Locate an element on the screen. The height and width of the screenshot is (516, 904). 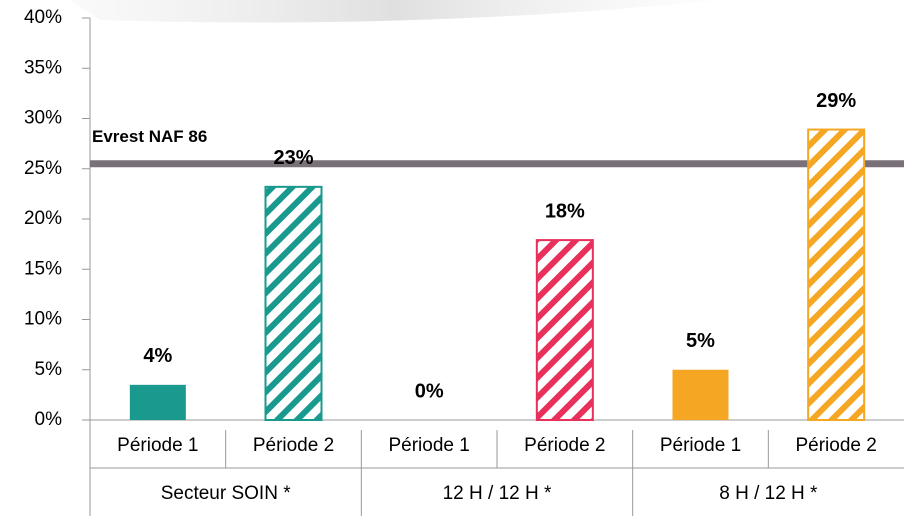
group-label: 8 H / 12 H * is located at coordinates (768, 493).